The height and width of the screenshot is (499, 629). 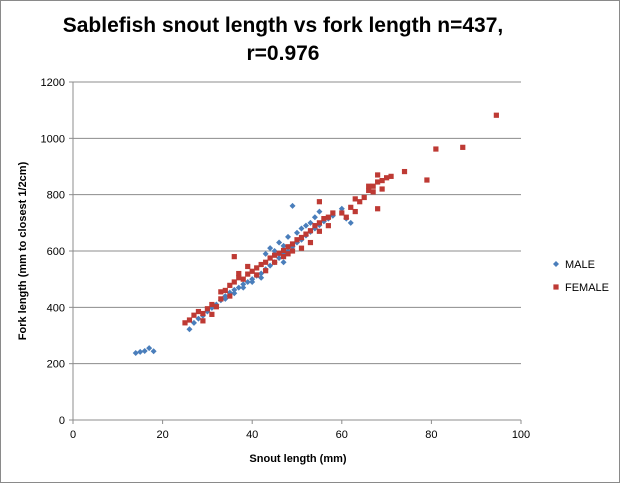 What do you see at coordinates (73, 435) in the screenshot?
I see `x-tick-label: 0` at bounding box center [73, 435].